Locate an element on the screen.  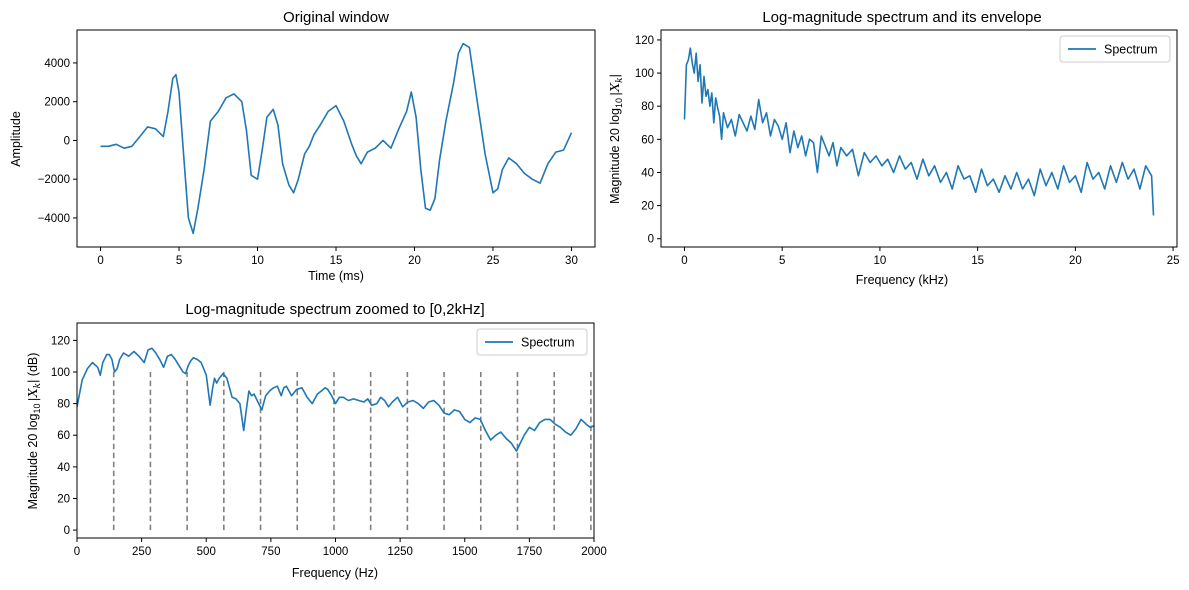
zoom-ylabel-suffix: |X is located at coordinates (32, 394).